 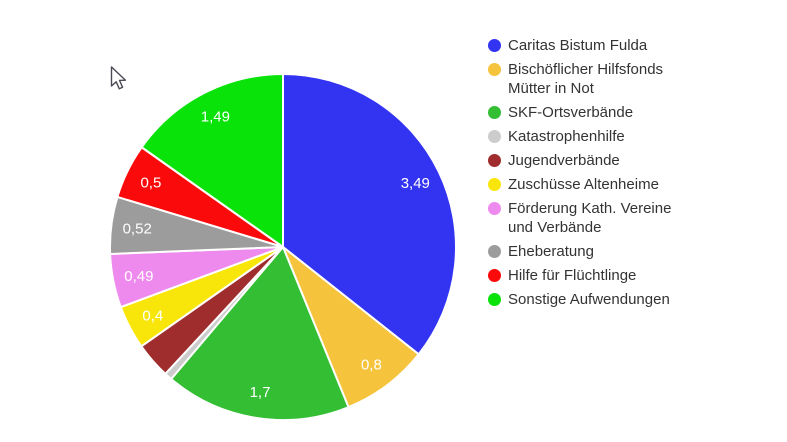 What do you see at coordinates (371, 365) in the screenshot?
I see `slice-value-label-bischoeflicher-hilfsfonds-muetter-in-not: 0,8` at bounding box center [371, 365].